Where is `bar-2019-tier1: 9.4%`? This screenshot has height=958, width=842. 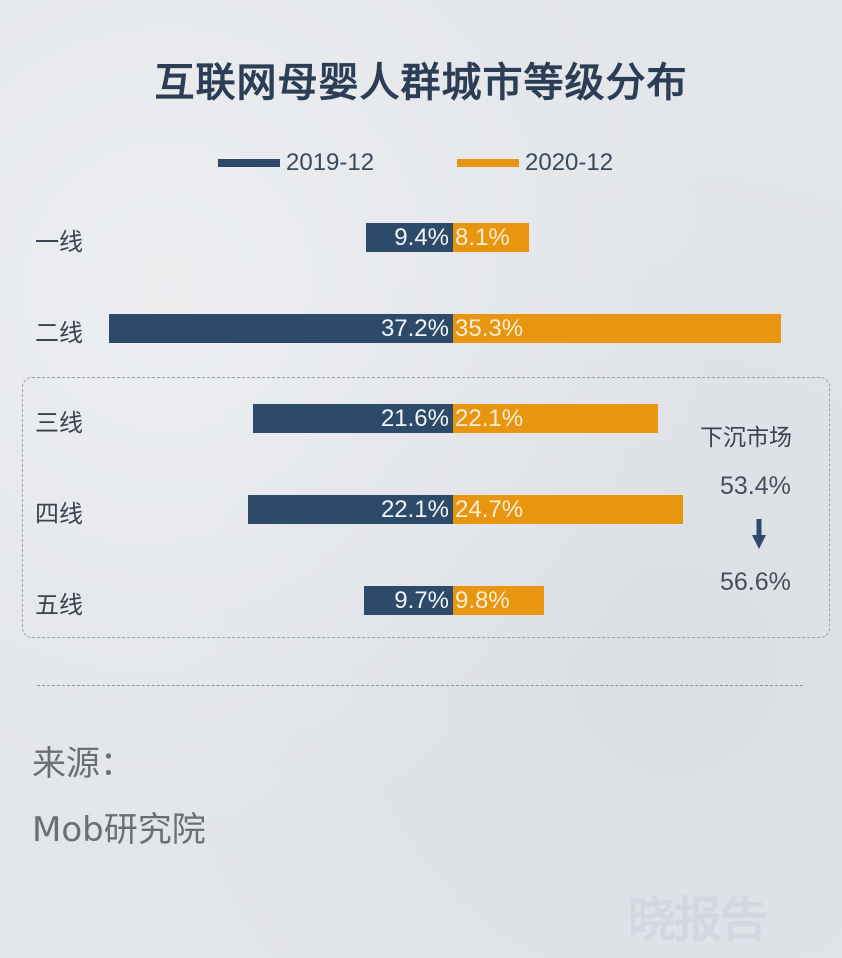
bar-2019-tier1: 9.4% is located at coordinates (409, 237).